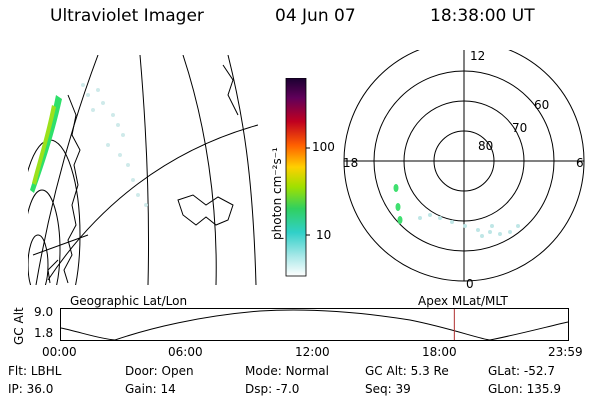  I want to click on timeline-plot, so click(314, 324).